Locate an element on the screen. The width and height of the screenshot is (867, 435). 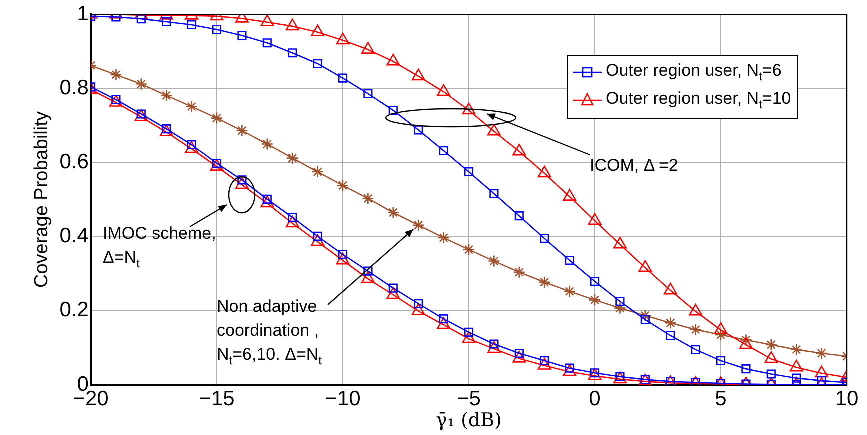
x-tick-label: −5 is located at coordinates (469, 398).